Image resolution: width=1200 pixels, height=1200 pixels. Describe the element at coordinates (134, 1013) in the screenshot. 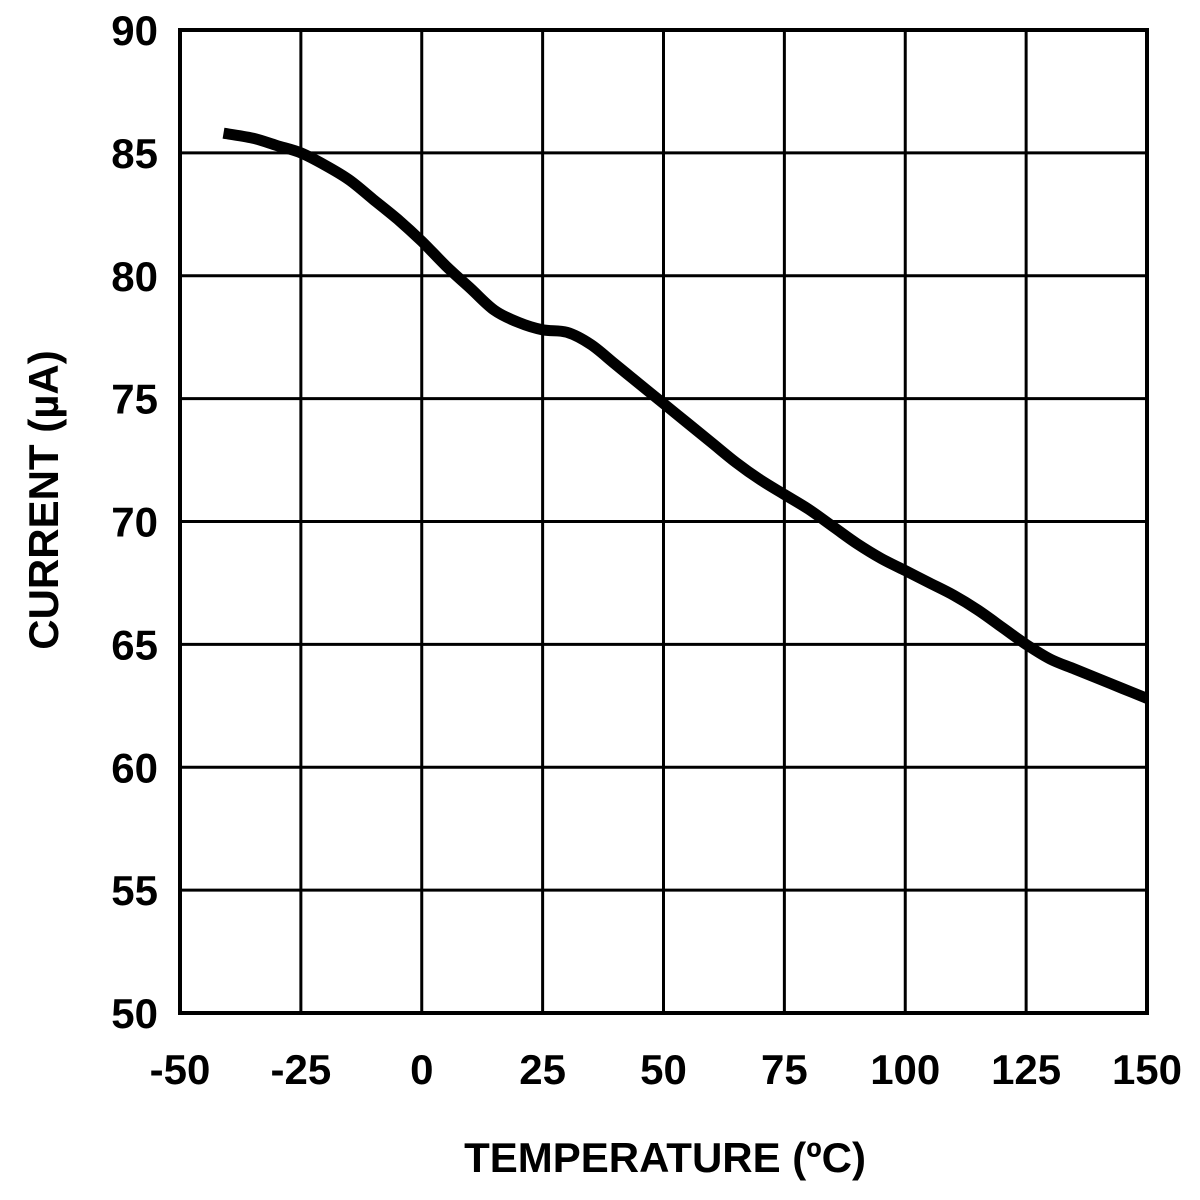

I see `y-tick-label: 50` at that location.